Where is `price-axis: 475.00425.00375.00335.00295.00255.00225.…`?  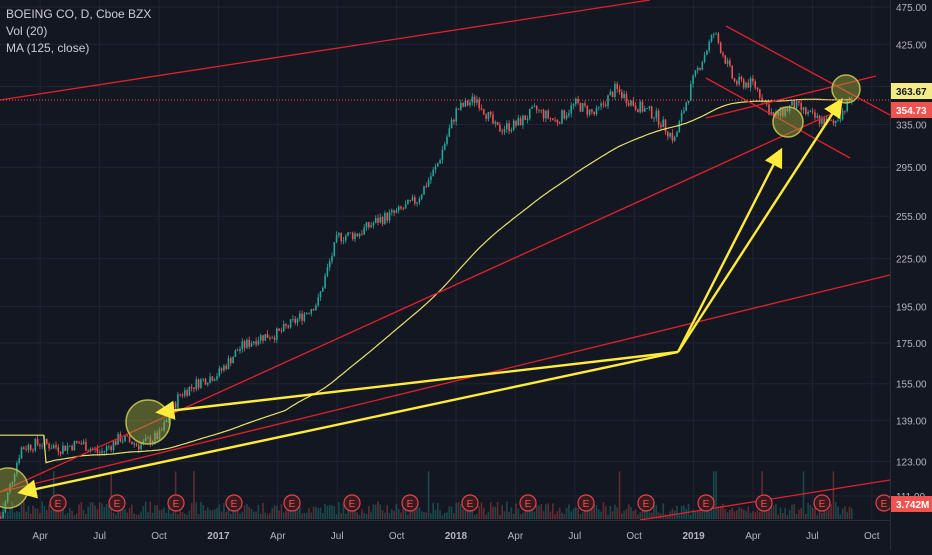 price-axis: 475.00425.00375.00335.00295.00255.00225.… is located at coordinates (911, 275).